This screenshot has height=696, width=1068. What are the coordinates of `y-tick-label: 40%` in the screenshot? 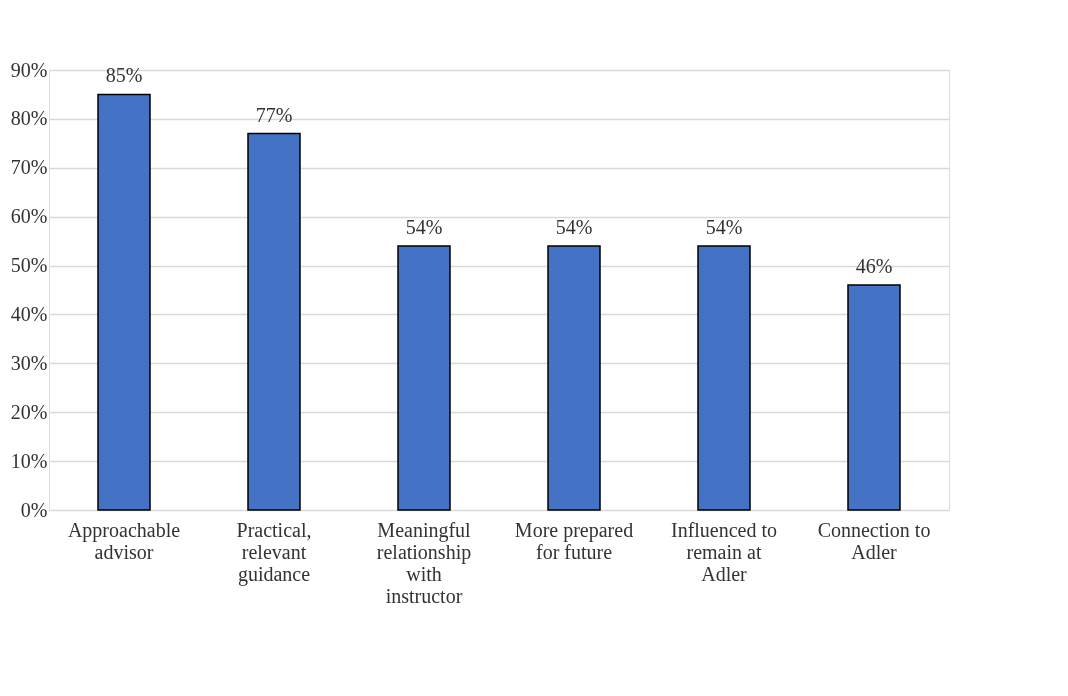 It's located at (29, 313).